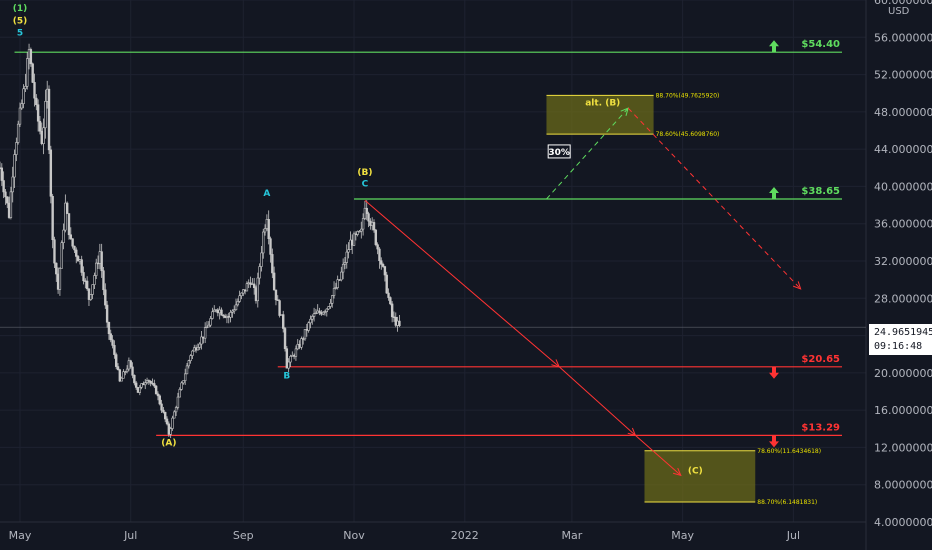 The width and height of the screenshot is (932, 550). I want to click on y-tick-label: 60.0000000, so click(903, 3).